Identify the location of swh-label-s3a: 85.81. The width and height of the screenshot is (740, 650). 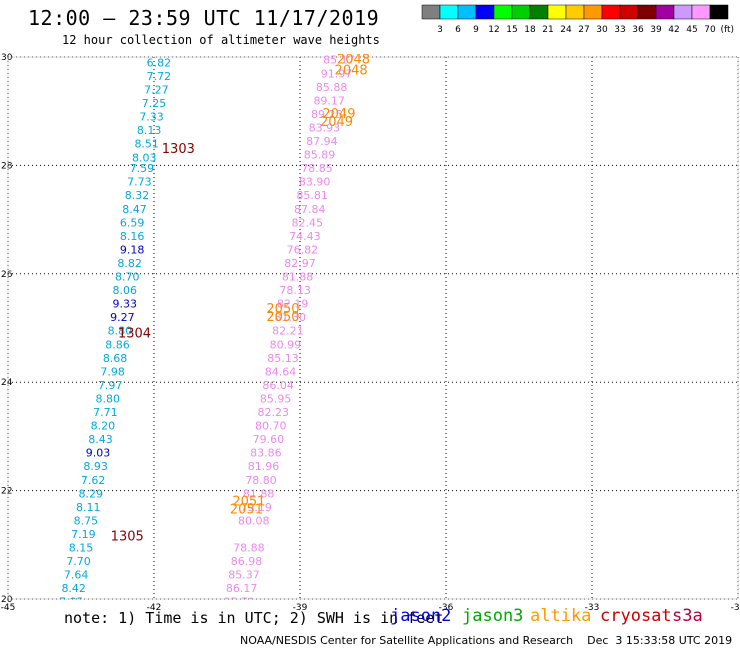
(312, 195).